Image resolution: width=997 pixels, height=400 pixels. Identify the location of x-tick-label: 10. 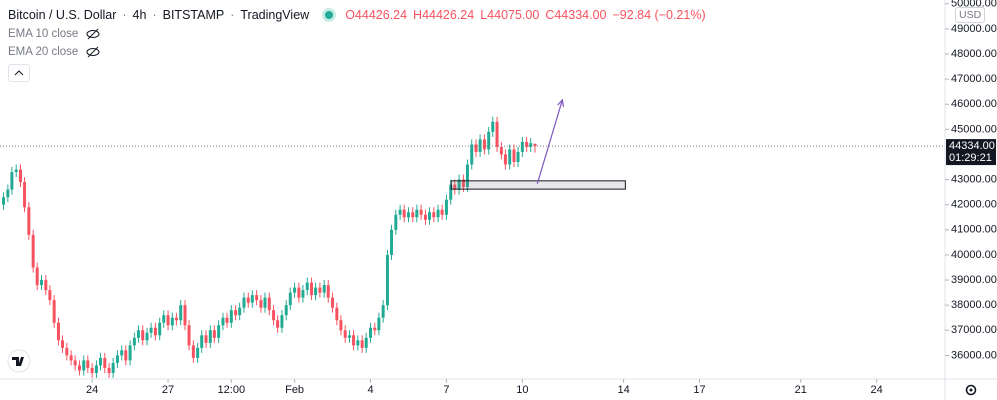
(522, 390).